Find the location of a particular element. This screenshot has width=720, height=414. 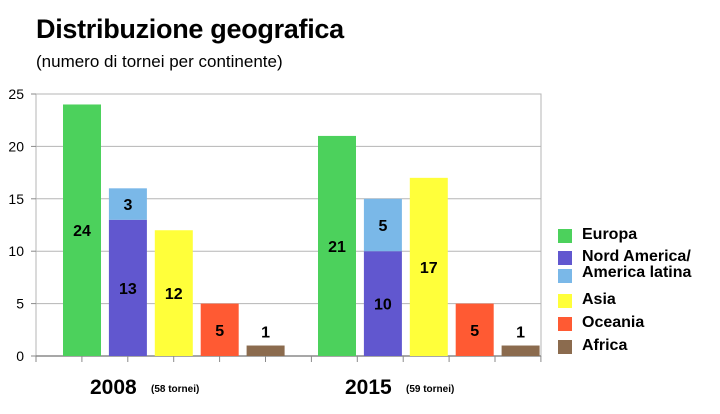

data-label: 13 is located at coordinates (128, 289).